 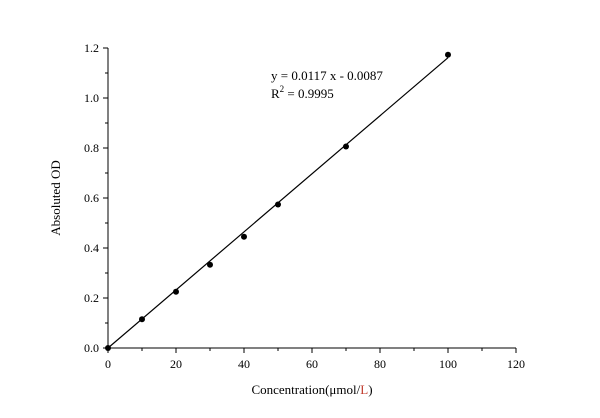 What do you see at coordinates (448, 364) in the screenshot?
I see `x-tick-label: 100` at bounding box center [448, 364].